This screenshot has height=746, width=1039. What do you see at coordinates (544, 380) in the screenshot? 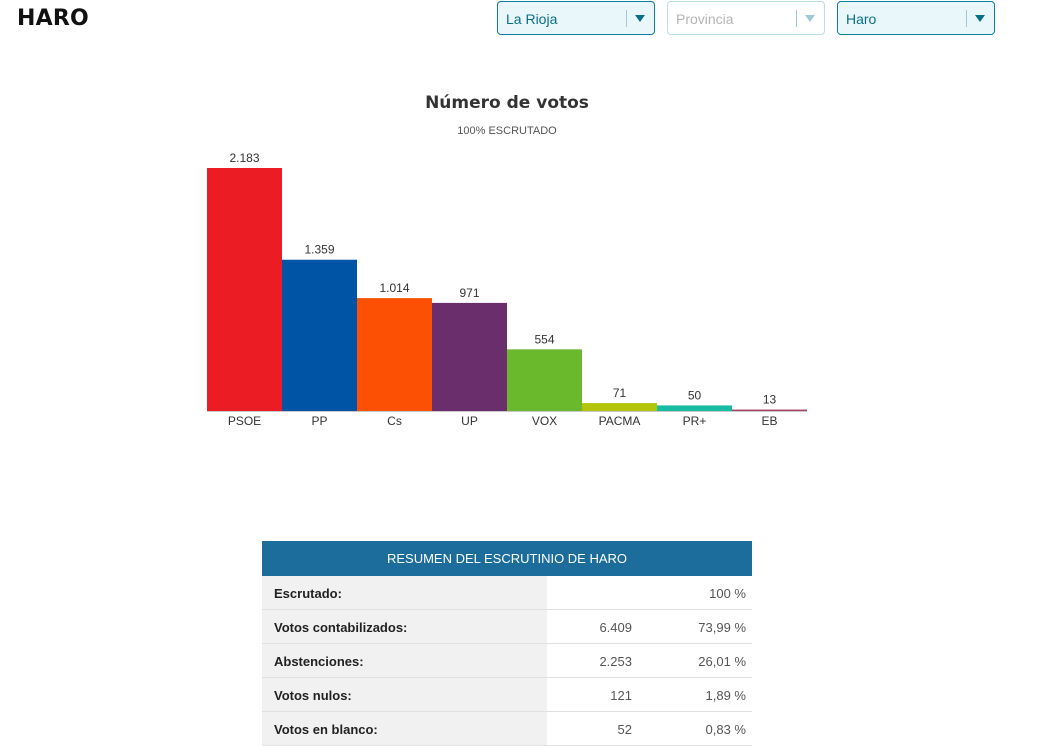
I see `bar-vox` at bounding box center [544, 380].